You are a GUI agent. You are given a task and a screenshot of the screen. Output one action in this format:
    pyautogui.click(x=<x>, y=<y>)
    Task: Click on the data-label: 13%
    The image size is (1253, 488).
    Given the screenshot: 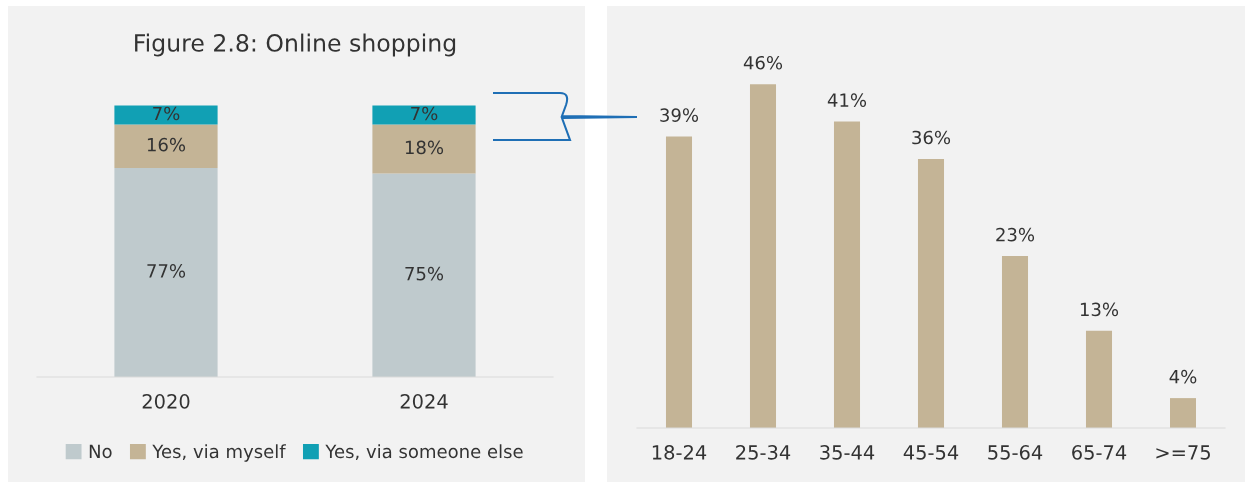 What is the action you would take?
    pyautogui.click(x=1099, y=309)
    